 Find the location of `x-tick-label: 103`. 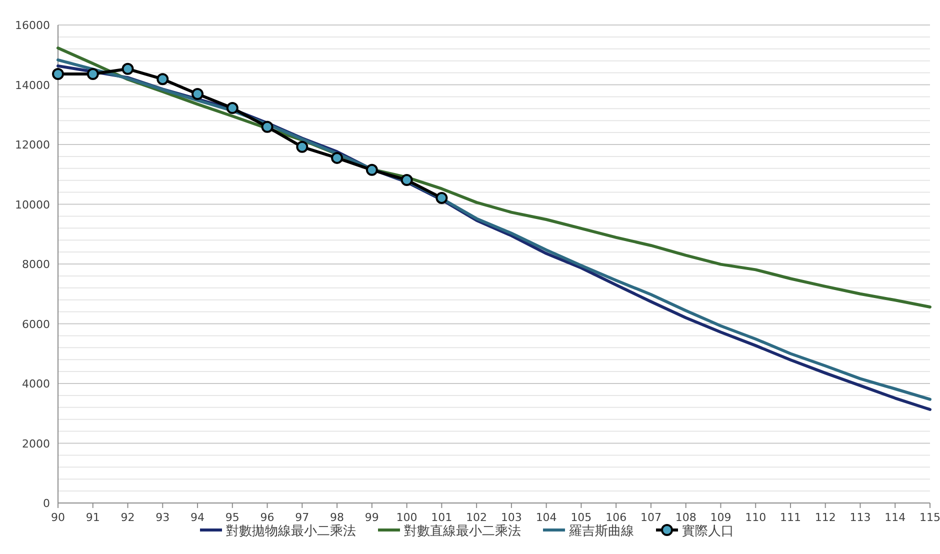

x-tick-label: 103 is located at coordinates (511, 517).